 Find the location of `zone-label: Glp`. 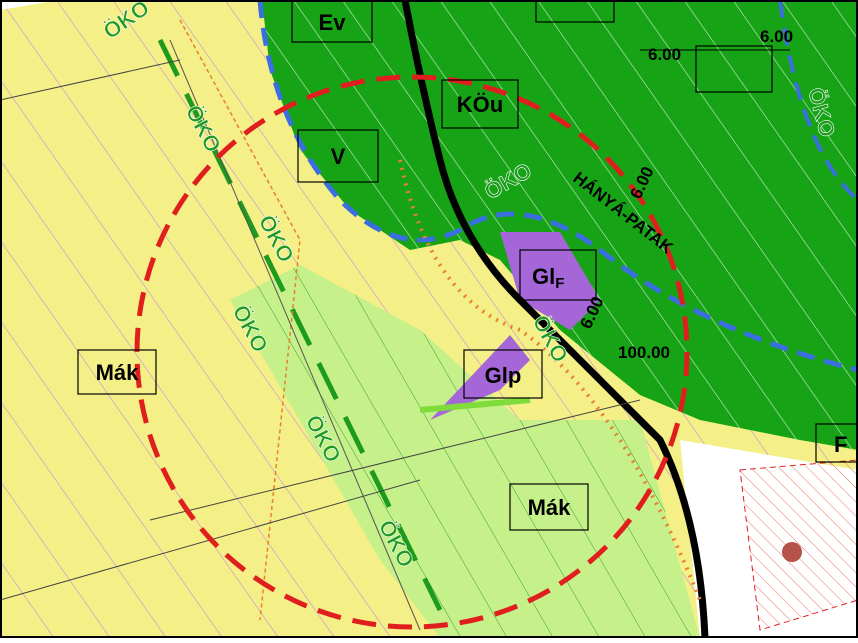

zone-label: Glp is located at coordinates (503, 375).